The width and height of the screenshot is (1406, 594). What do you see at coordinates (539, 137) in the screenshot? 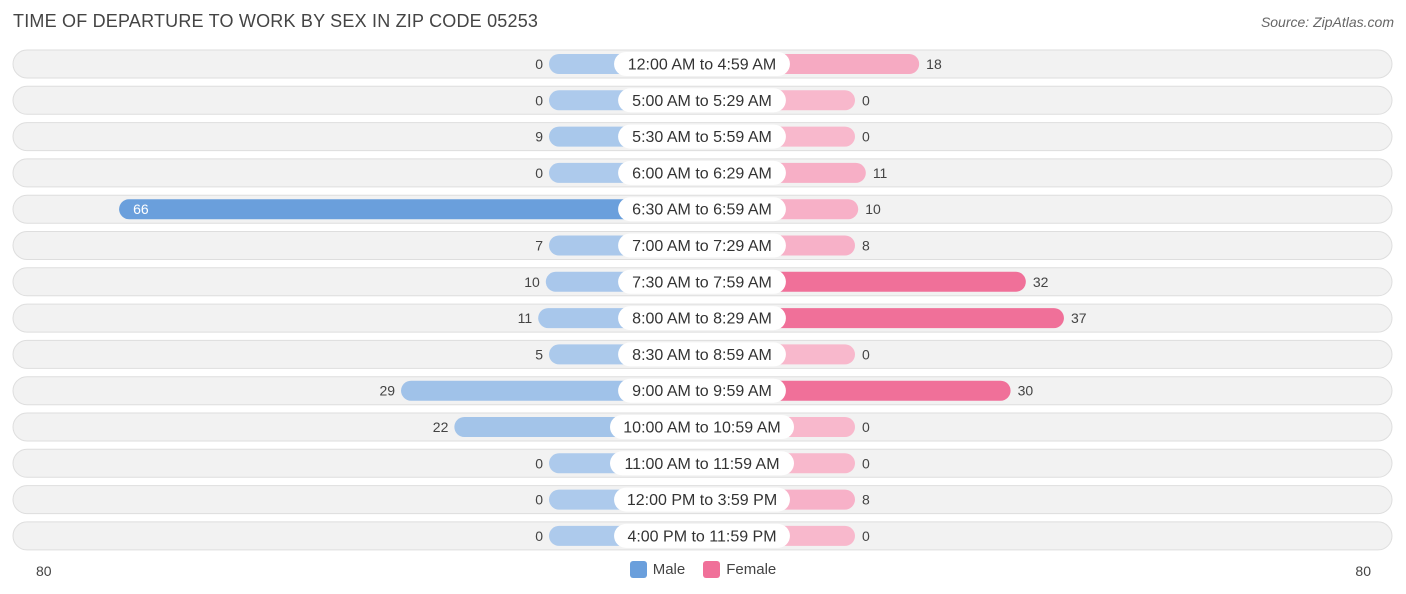
I see `data-label-male: 9` at bounding box center [539, 137].